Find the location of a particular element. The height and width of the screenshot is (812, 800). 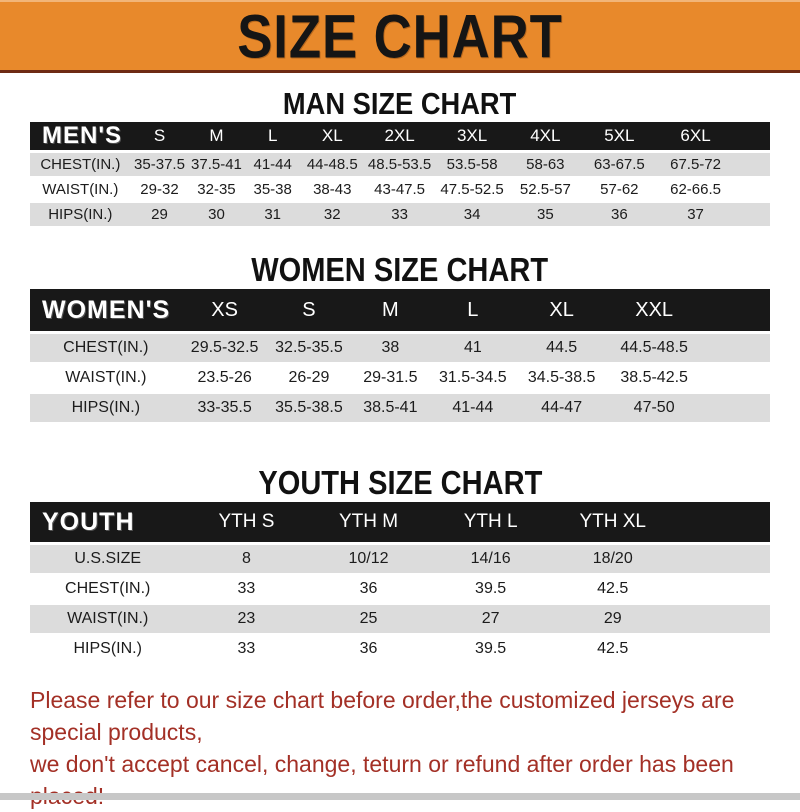

size-value: 47.5-52.5 is located at coordinates (472, 190).